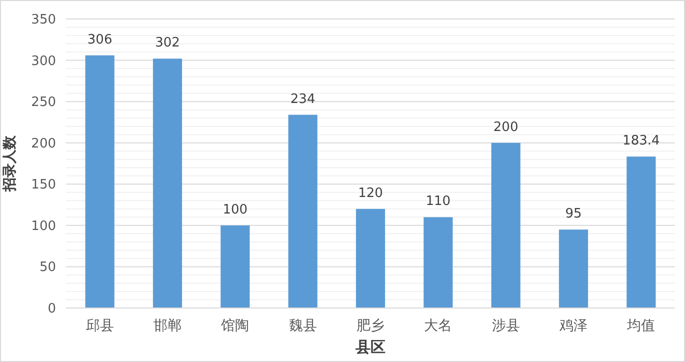 The width and height of the screenshot is (685, 362). Describe the element at coordinates (10, 163) in the screenshot. I see `y-axis-title: 招录人数` at that location.